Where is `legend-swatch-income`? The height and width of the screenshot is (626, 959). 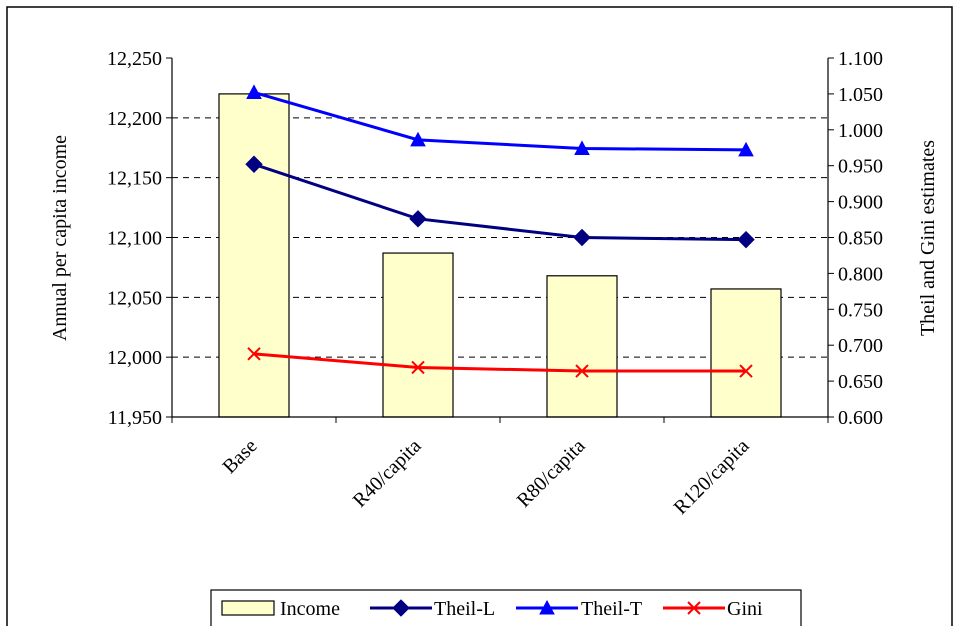 legend-swatch-income is located at coordinates (248, 608).